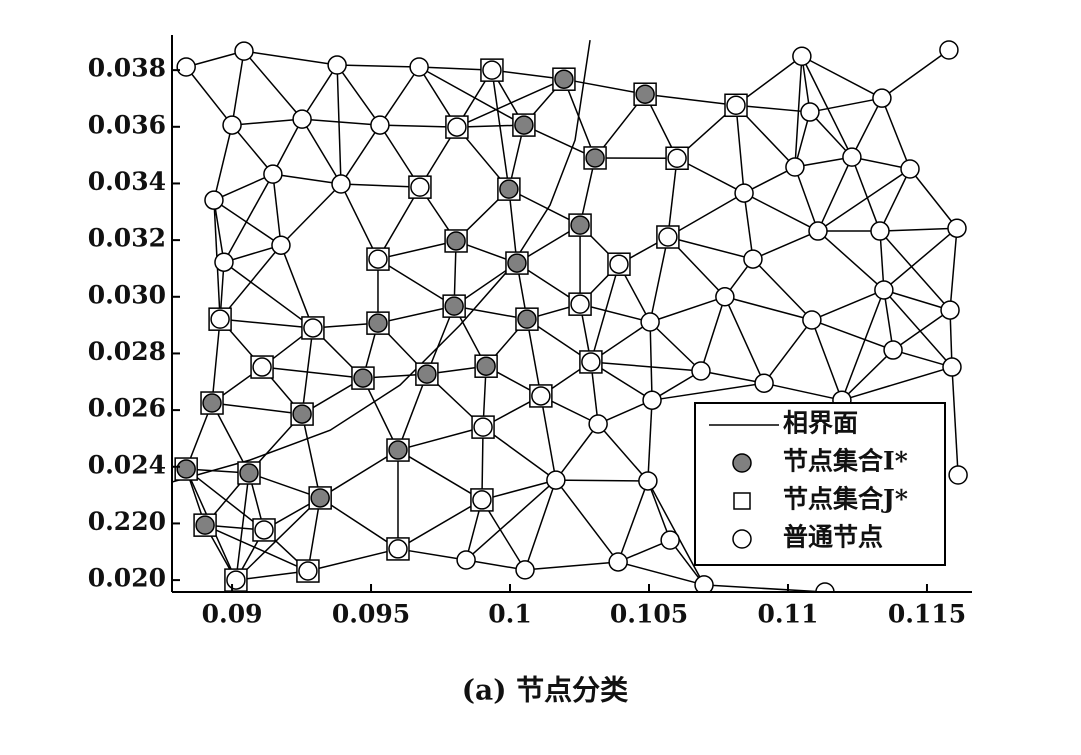 The width and height of the screenshot is (1081, 755). Describe the element at coordinates (545, 690) in the screenshot. I see `chart-title: (a) 节点分类` at that location.